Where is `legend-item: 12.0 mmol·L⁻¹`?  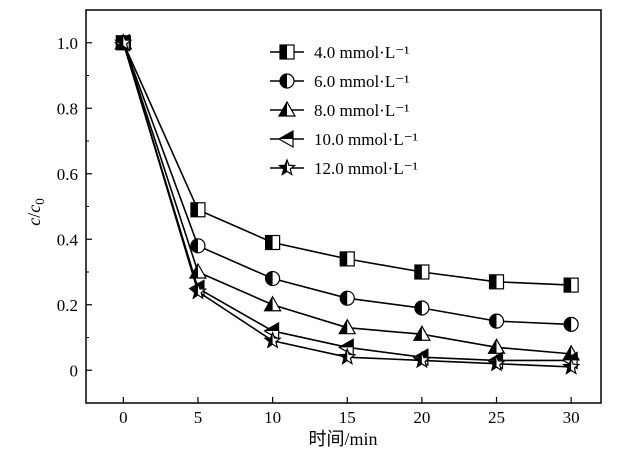
legend-item: 12.0 mmol·L⁻¹ is located at coordinates (344, 168).